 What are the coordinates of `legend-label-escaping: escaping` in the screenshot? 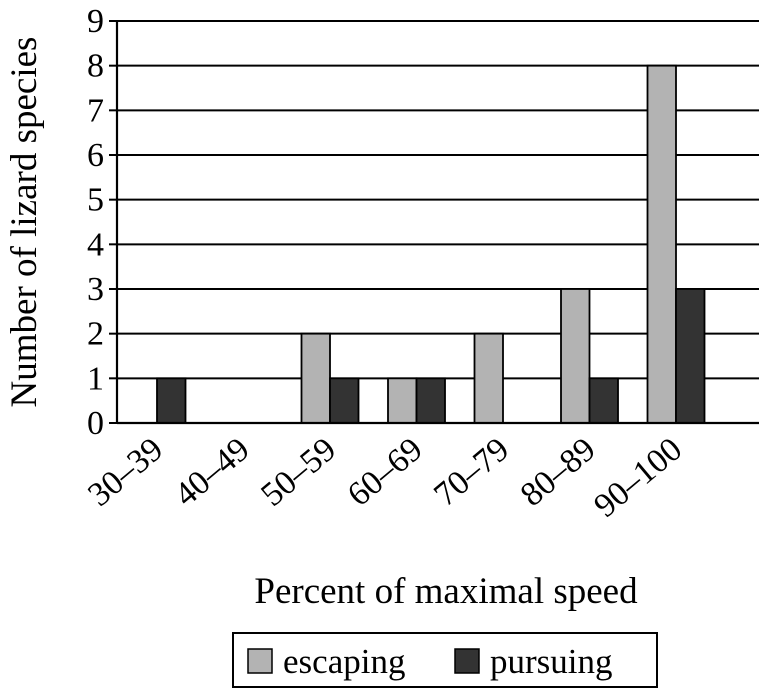 It's located at (344, 661).